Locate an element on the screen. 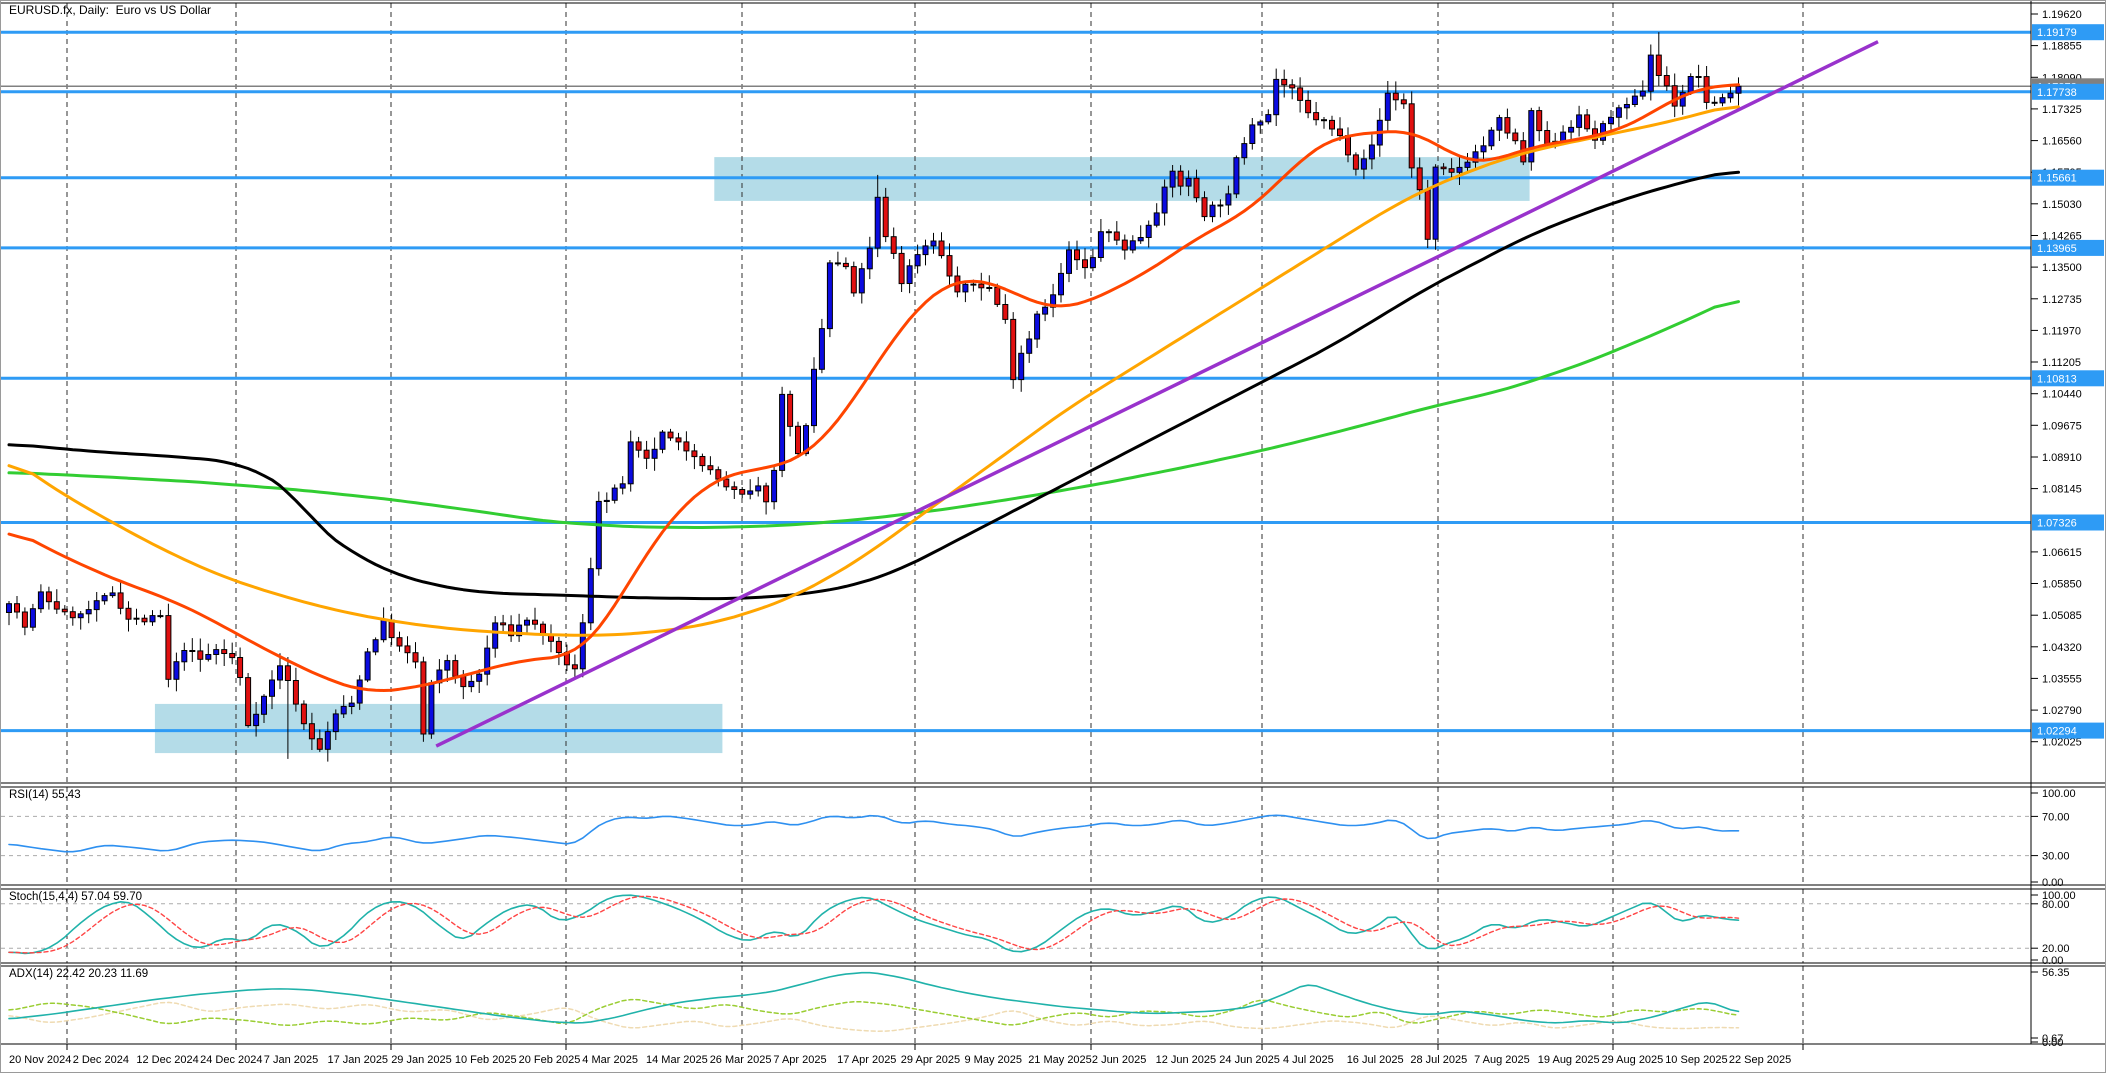 This screenshot has width=2106, height=1073. date-label: 21 May 2025 is located at coordinates (1060, 1060).